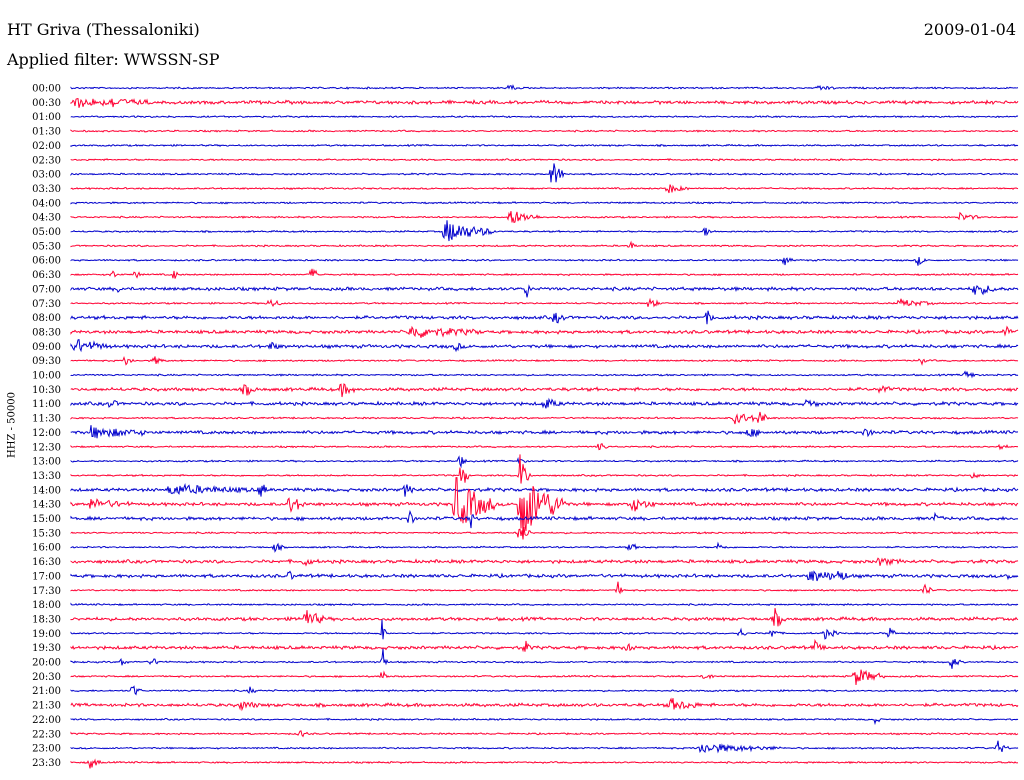 This screenshot has height=780, width=1024. Describe the element at coordinates (46, 519) in the screenshot. I see `row-time-label: 15:00` at that location.